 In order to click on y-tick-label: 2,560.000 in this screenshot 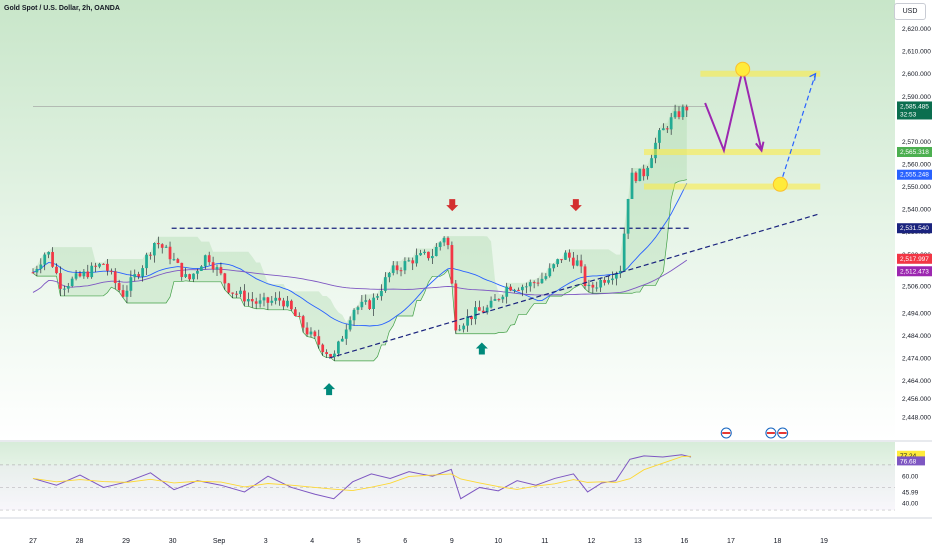, I will do `click(916, 164)`.